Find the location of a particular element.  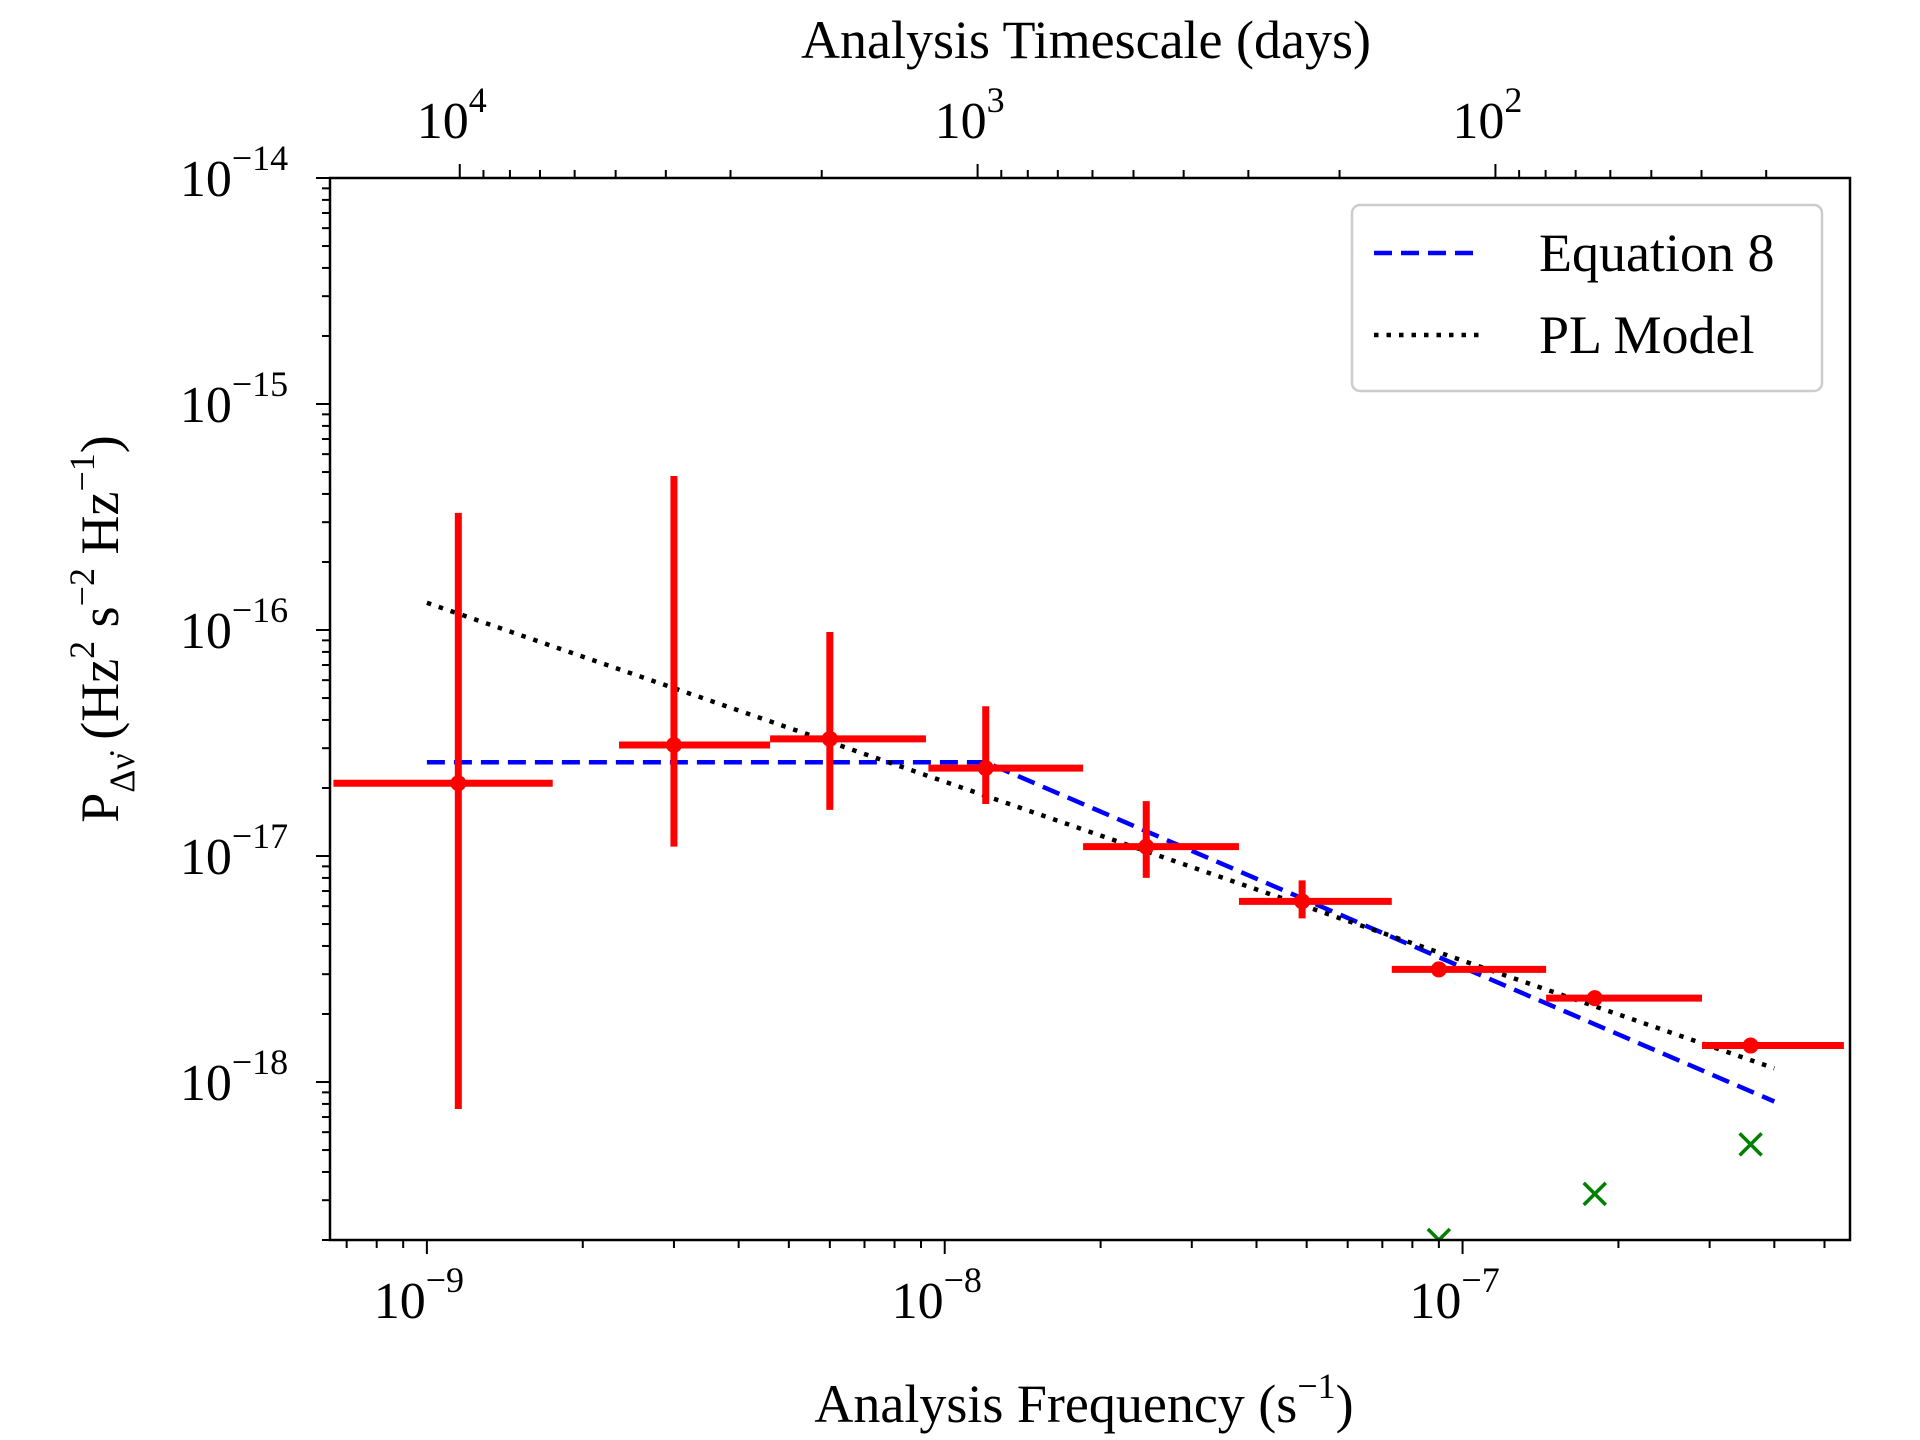

y-axis-label: PΔν̇ (Hz2 s−2 Hz−1) is located at coordinates (102, 629).